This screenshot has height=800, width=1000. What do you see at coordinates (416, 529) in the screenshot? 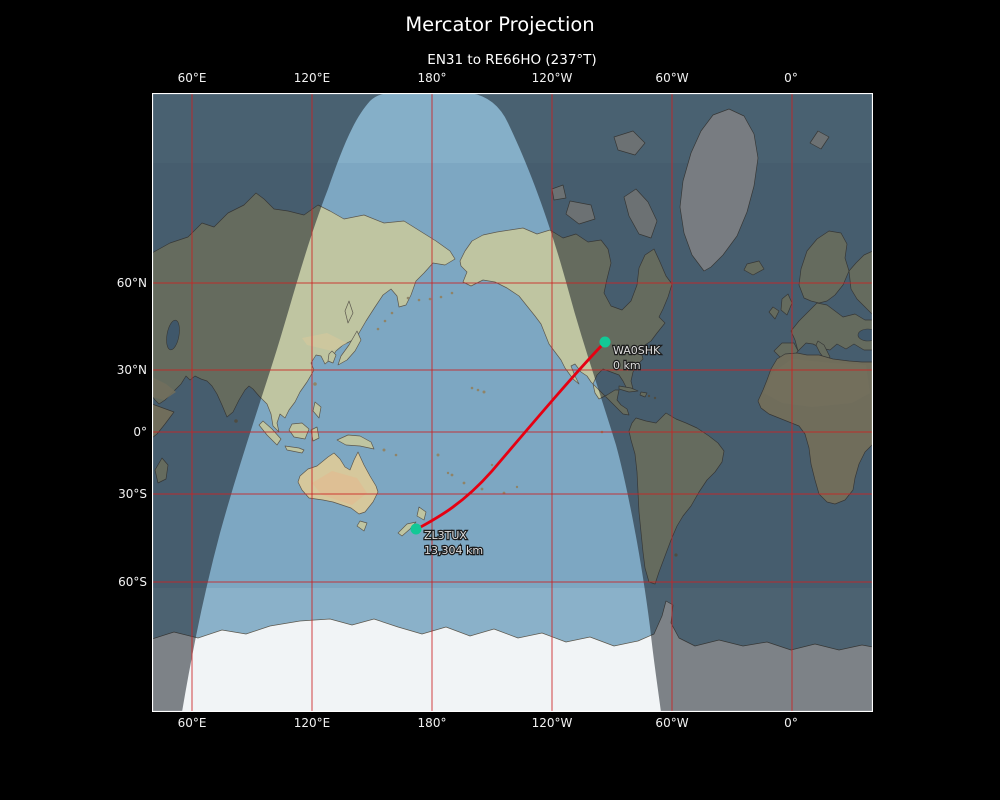
I see `station-marker-zl3tux` at bounding box center [416, 529].